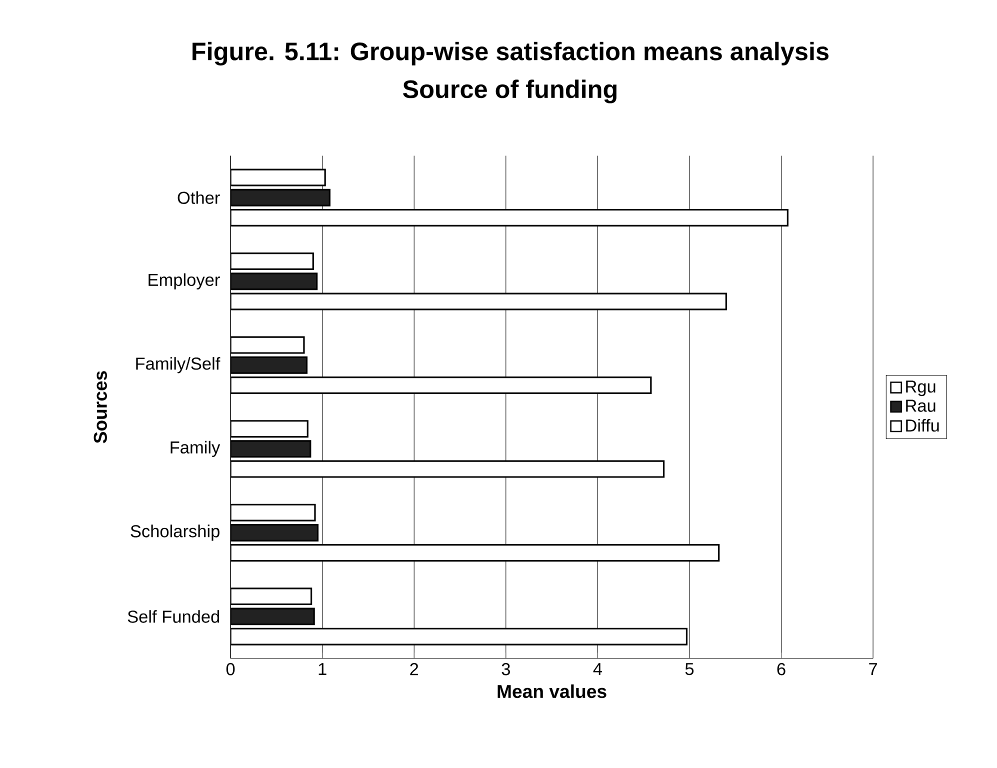 The image size is (997, 768). What do you see at coordinates (178, 365) in the screenshot?
I see `y-tick-label: Family/Self` at bounding box center [178, 365].